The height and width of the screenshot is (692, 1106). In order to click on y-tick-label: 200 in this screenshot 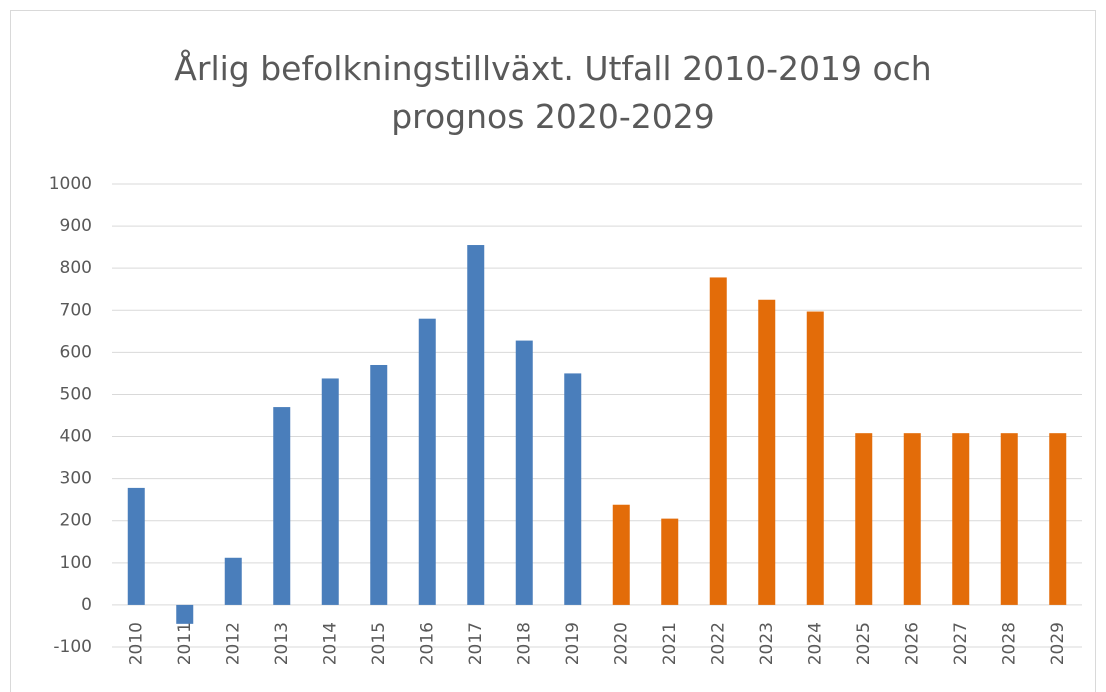, I will do `click(76, 521)`.